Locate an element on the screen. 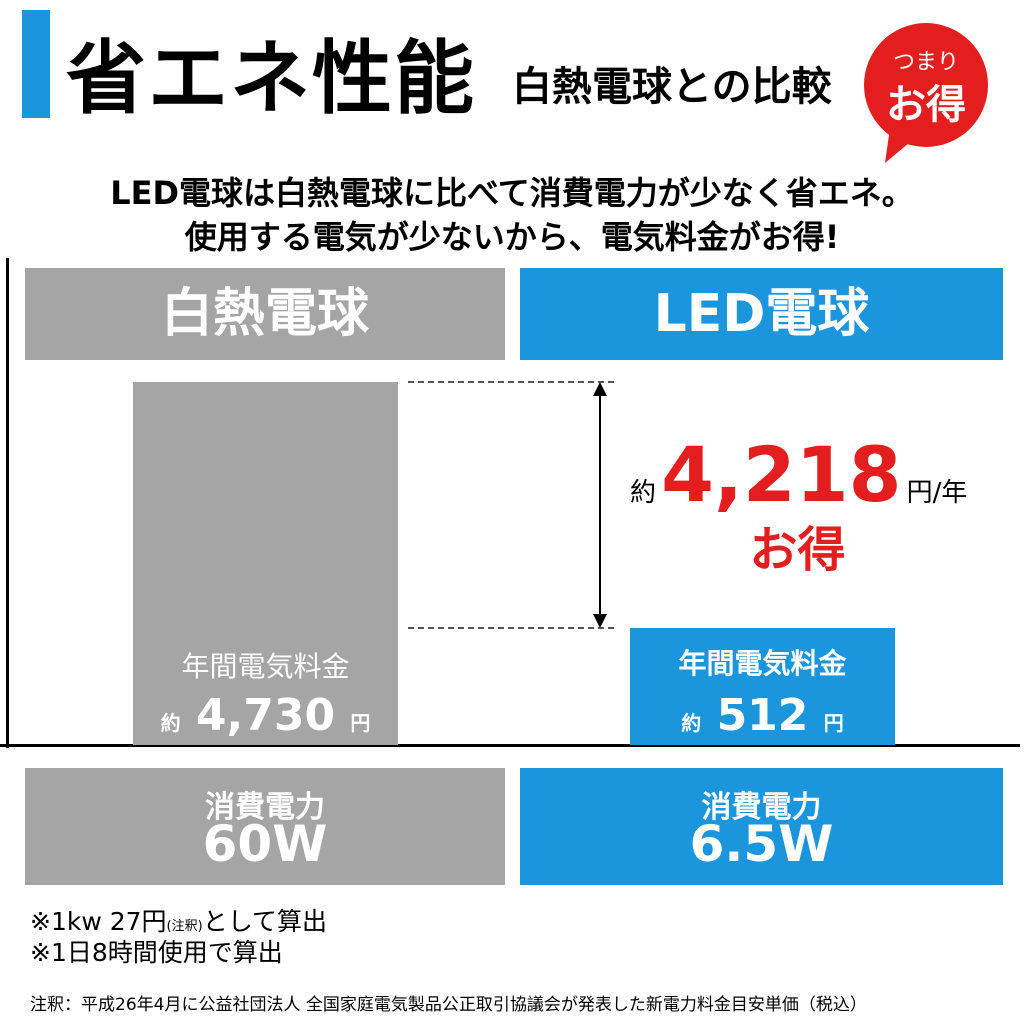  title: 省エネ性能 is located at coordinates (271, 78).